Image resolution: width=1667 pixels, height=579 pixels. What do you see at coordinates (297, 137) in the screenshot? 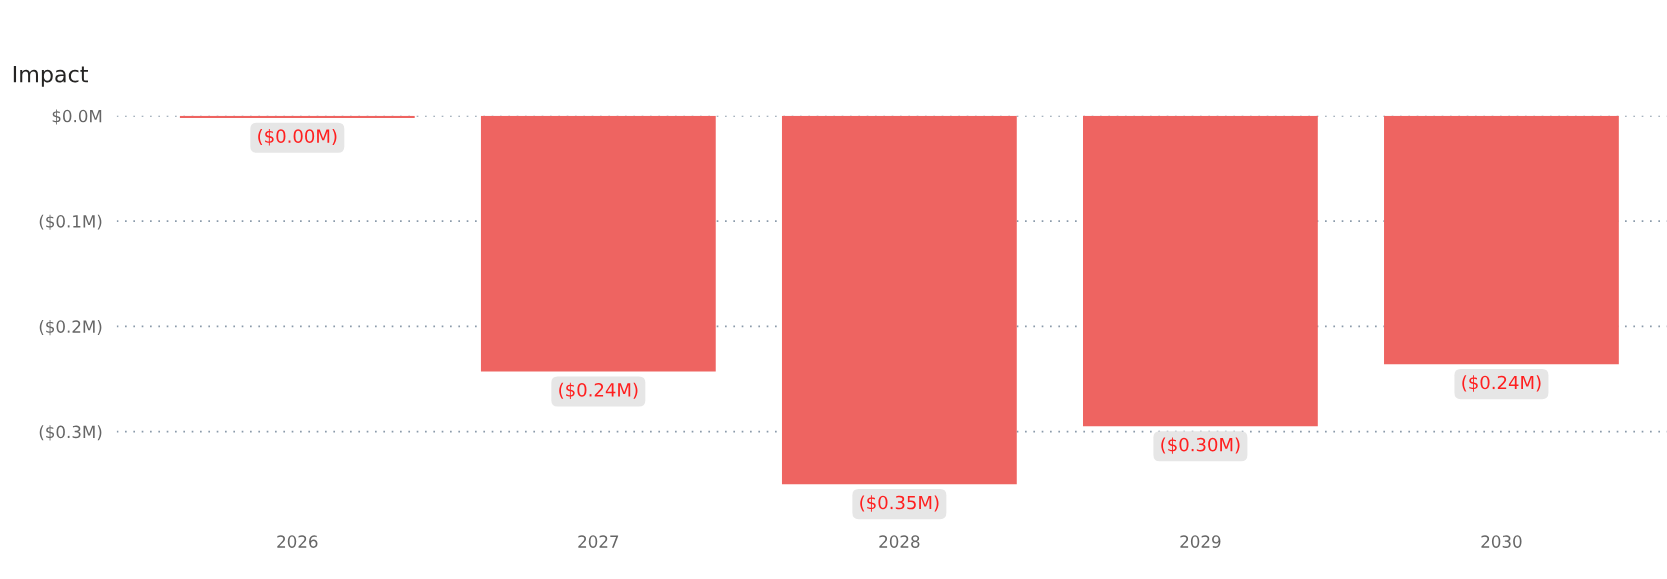
I see `data-label: ($0.00M)` at bounding box center [297, 137].